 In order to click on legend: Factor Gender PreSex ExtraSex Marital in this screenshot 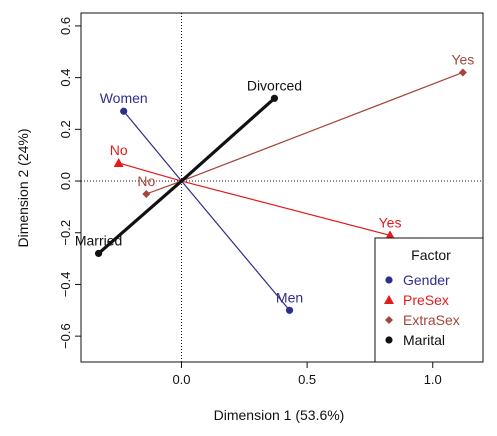, I will do `click(429, 300)`.